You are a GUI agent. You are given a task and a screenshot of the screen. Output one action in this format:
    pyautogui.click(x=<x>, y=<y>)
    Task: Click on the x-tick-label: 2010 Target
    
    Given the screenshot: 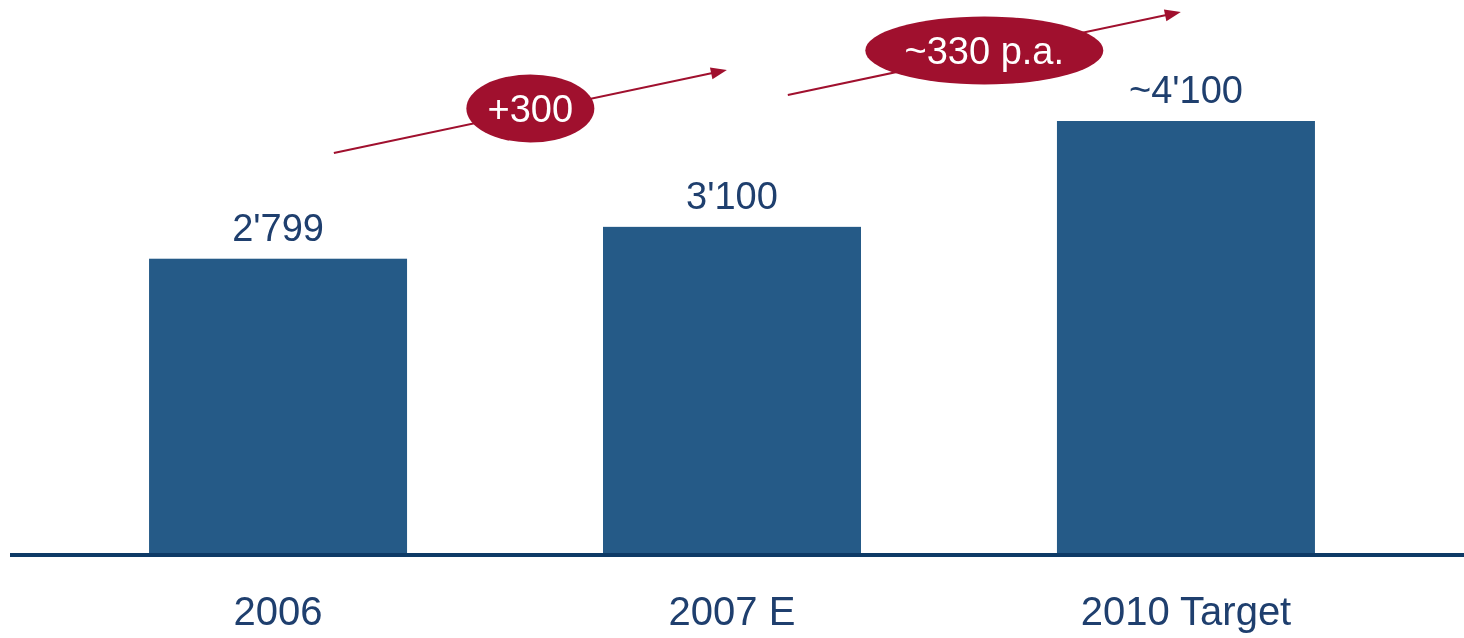 What is the action you would take?
    pyautogui.click(x=1186, y=611)
    